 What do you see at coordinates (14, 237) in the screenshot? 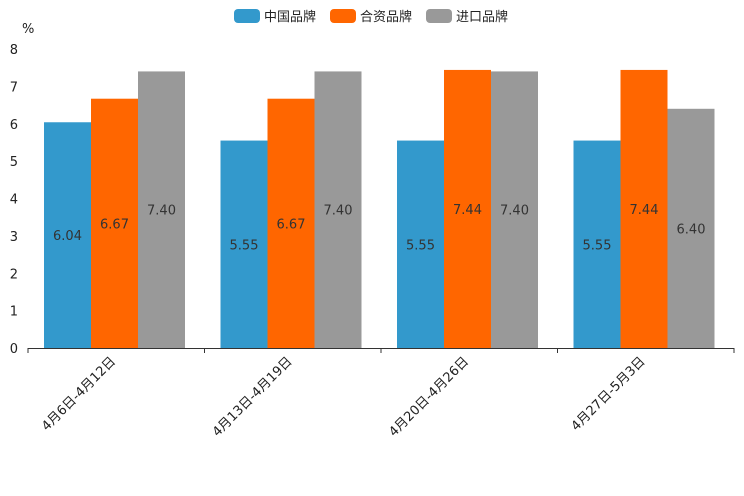
I see `y-tick-label: 3` at bounding box center [14, 237].